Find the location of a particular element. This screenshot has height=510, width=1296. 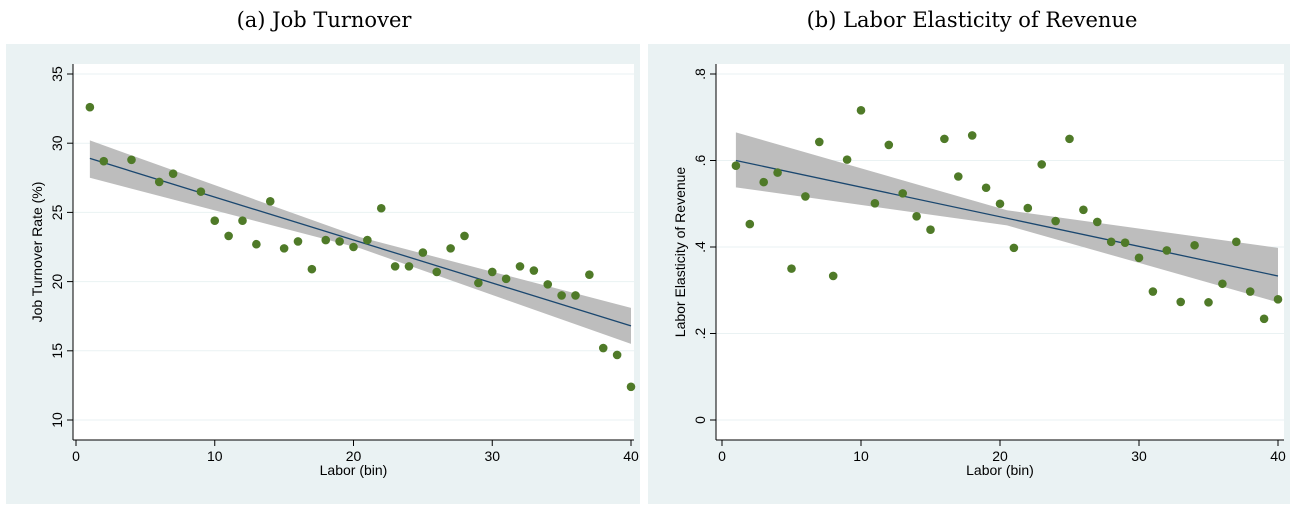

y-tick-label: 35 is located at coordinates (57, 74).